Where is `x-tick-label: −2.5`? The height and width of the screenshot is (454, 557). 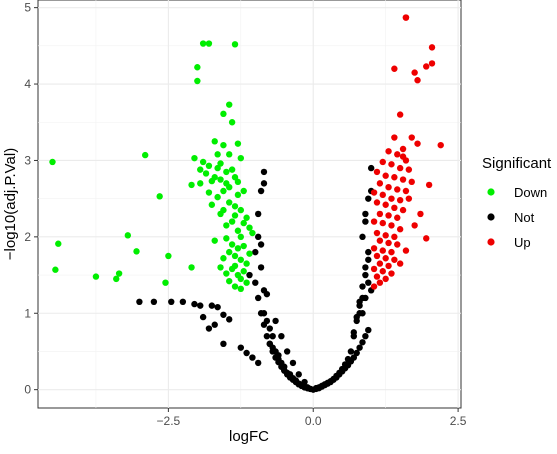 x-tick-label: −2.5 is located at coordinates (169, 421).